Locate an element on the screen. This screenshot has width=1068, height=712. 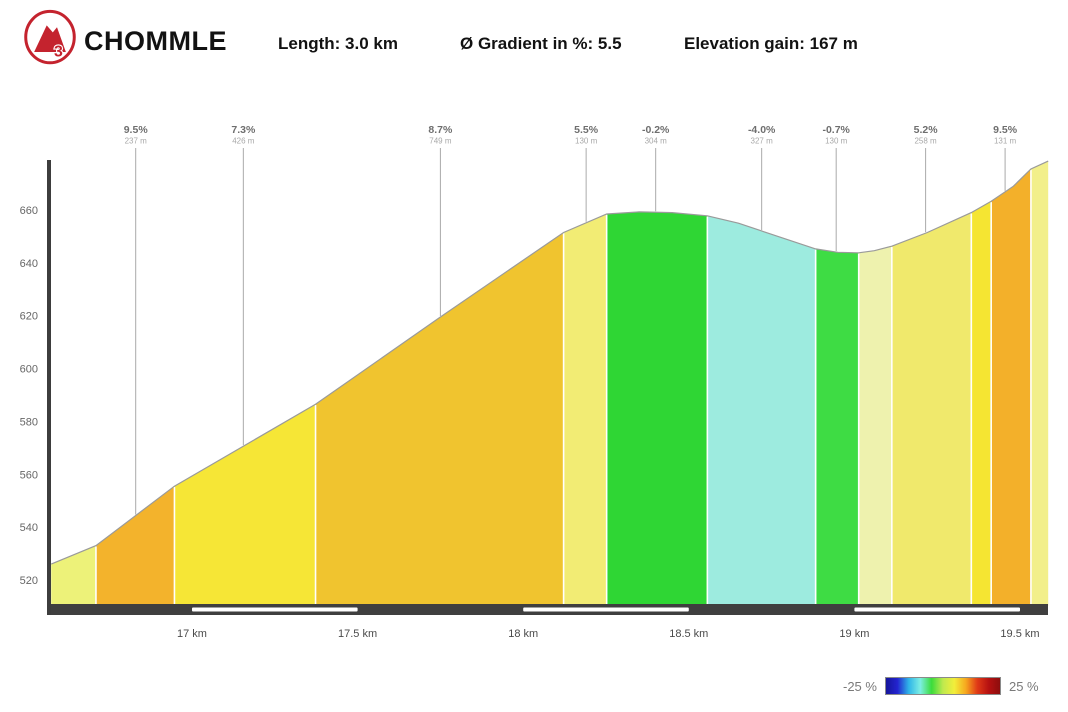
legend-min-label: -25 % is located at coordinates (860, 686).